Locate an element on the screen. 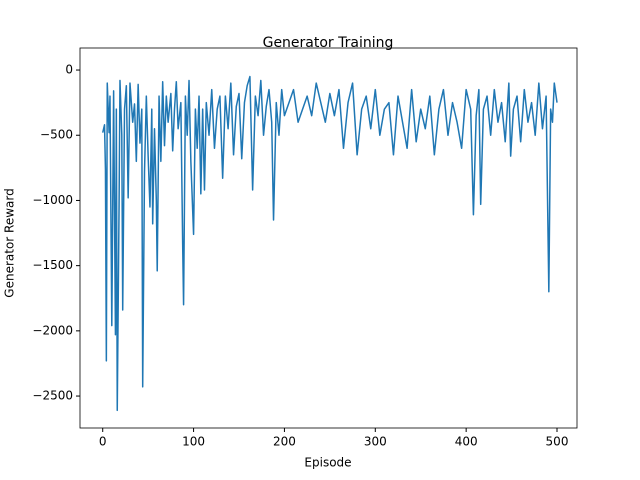 This screenshot has width=640, height=480. y-tick-label: −500 is located at coordinates (56, 135).